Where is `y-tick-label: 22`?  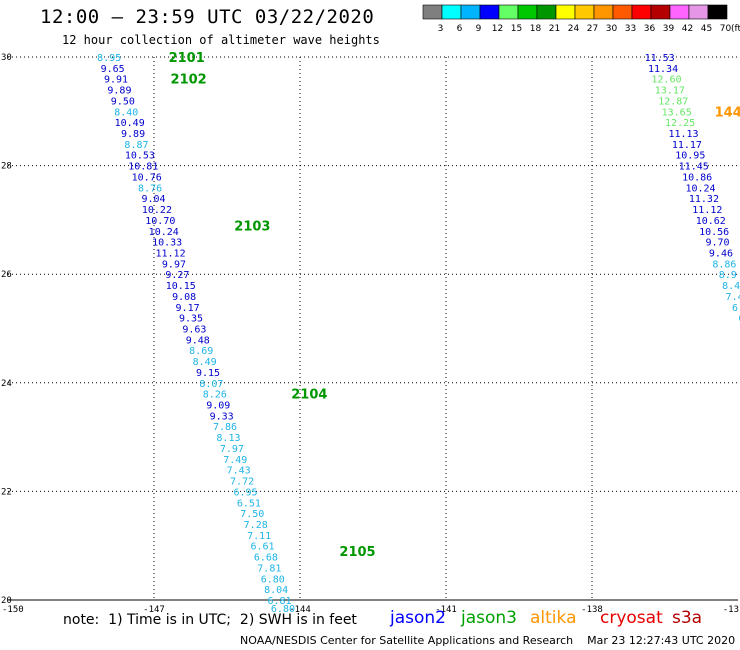 y-tick-label: 22 is located at coordinates (6, 492).